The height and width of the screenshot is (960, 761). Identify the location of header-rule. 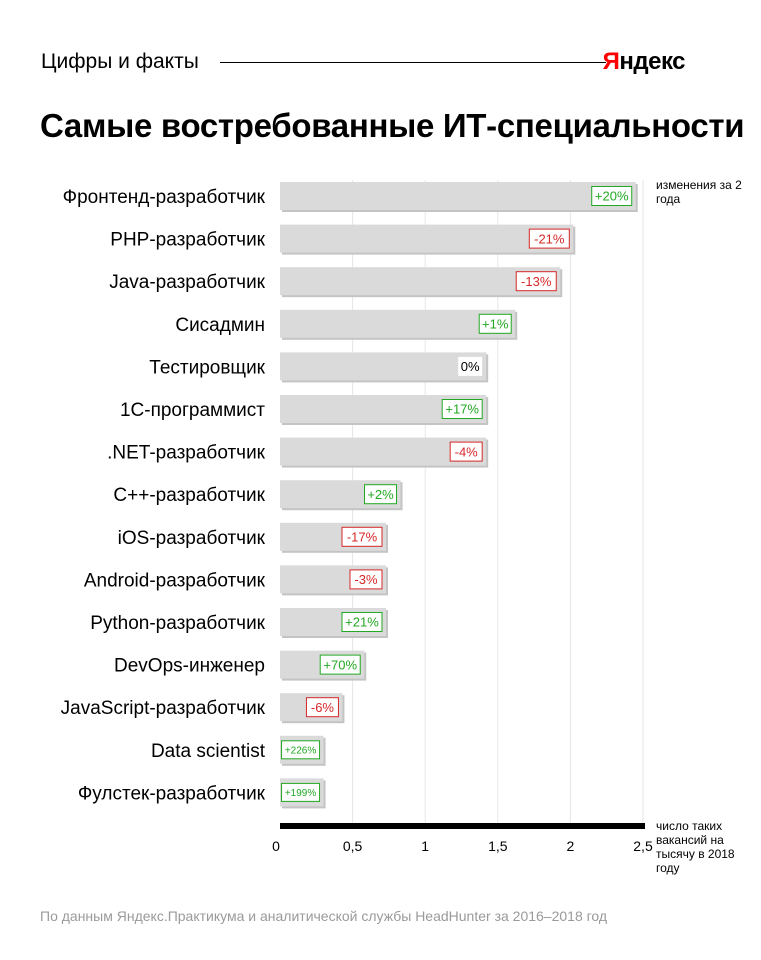
(413, 62).